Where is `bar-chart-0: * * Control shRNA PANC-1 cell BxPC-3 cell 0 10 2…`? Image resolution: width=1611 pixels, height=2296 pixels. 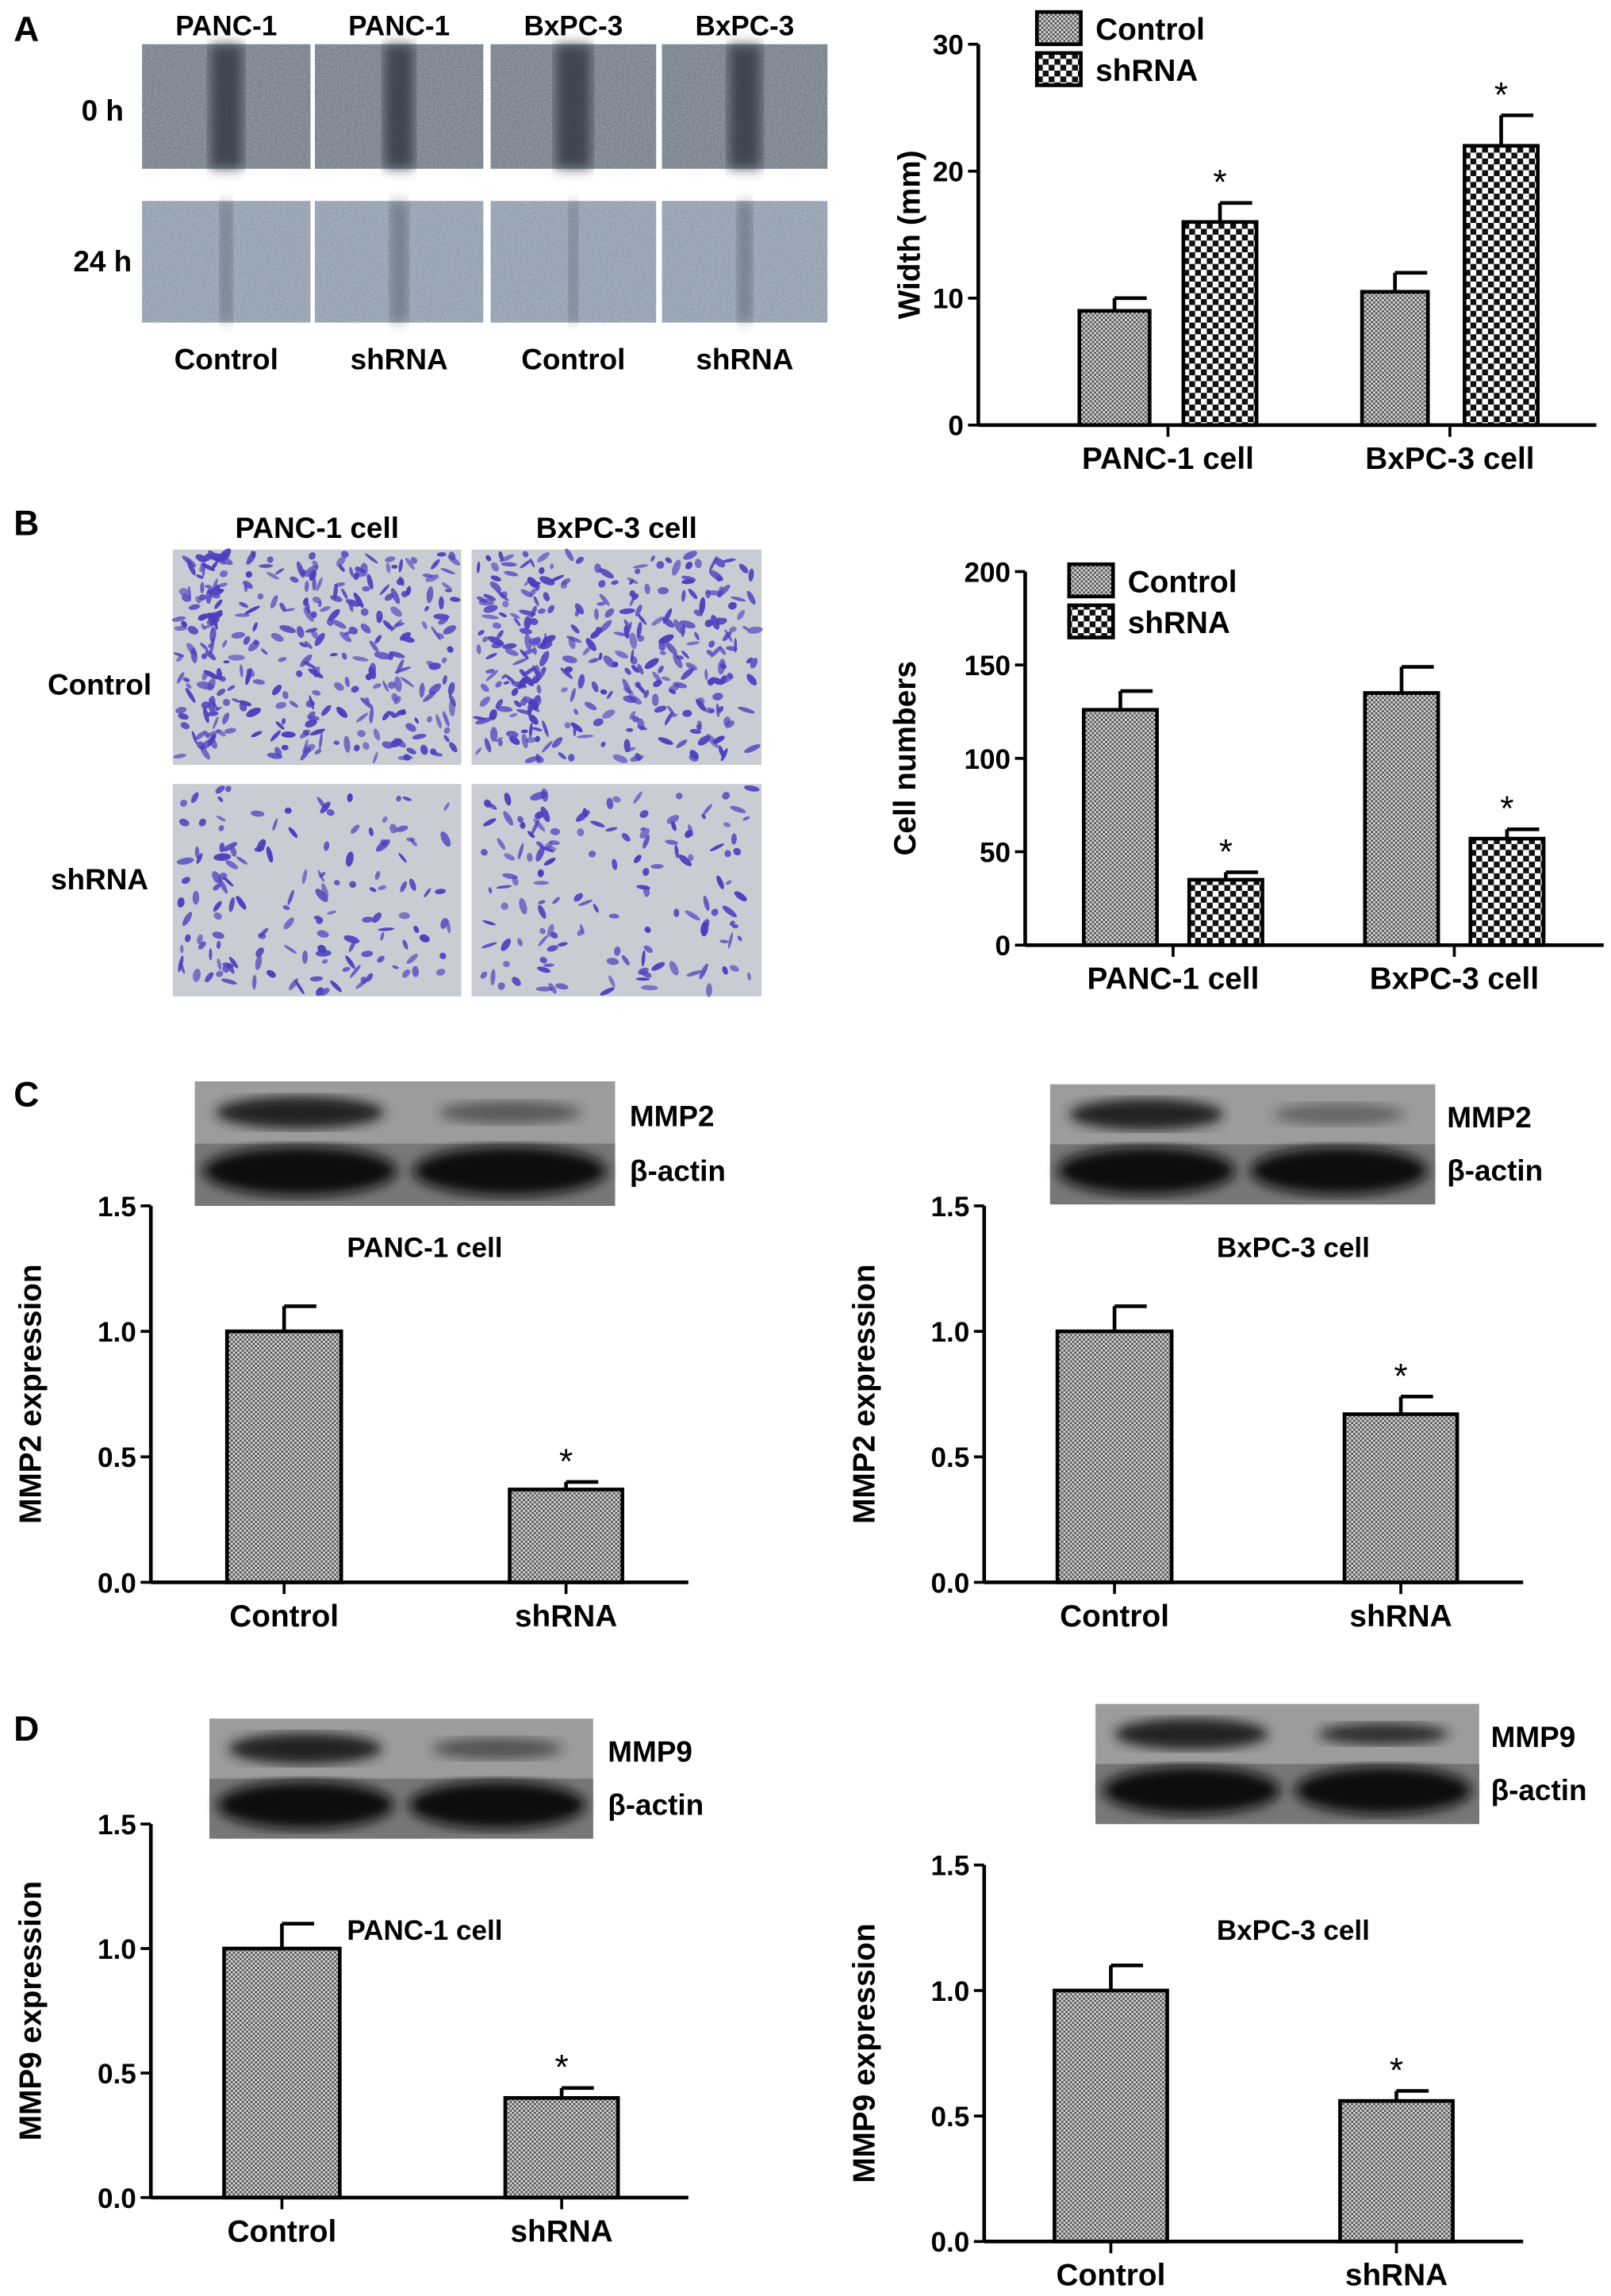
bar-chart-0: * * Control shRNA PANC-1 cell BxPC-3 cell 0 10 2… is located at coordinates (1245, 243).